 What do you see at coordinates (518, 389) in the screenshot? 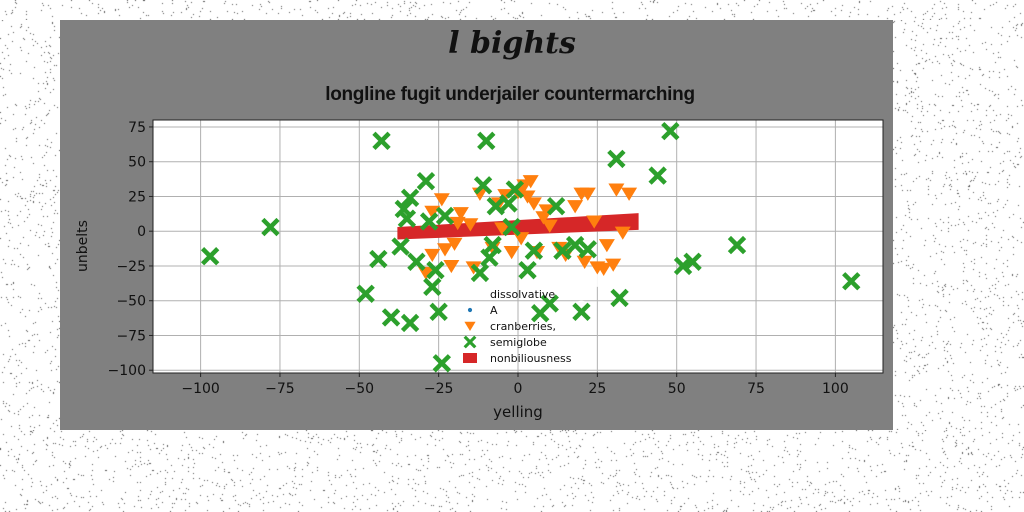
I see `x-tick-label: 0` at bounding box center [518, 389].